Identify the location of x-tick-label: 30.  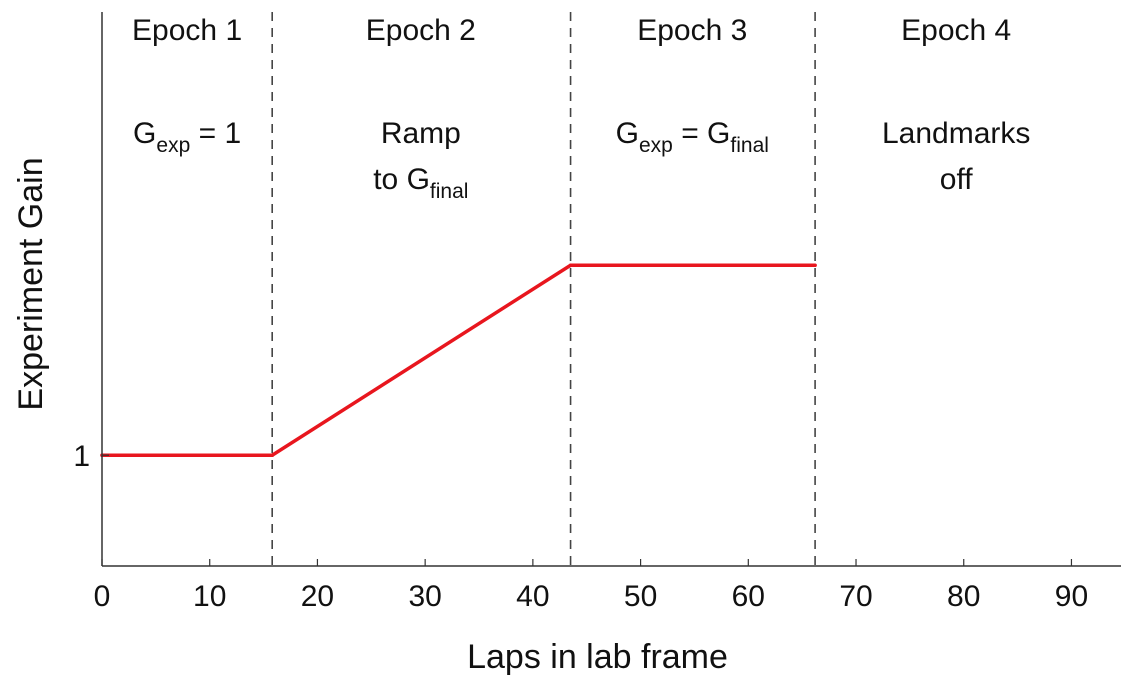
(424, 596).